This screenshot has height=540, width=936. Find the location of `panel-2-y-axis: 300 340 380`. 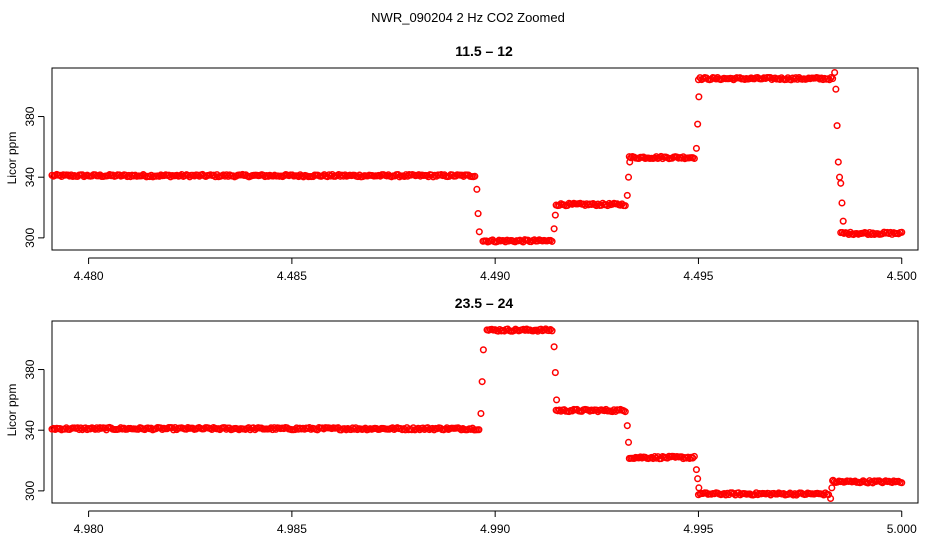

panel-2-y-axis: 300 340 380 is located at coordinates (34, 430).